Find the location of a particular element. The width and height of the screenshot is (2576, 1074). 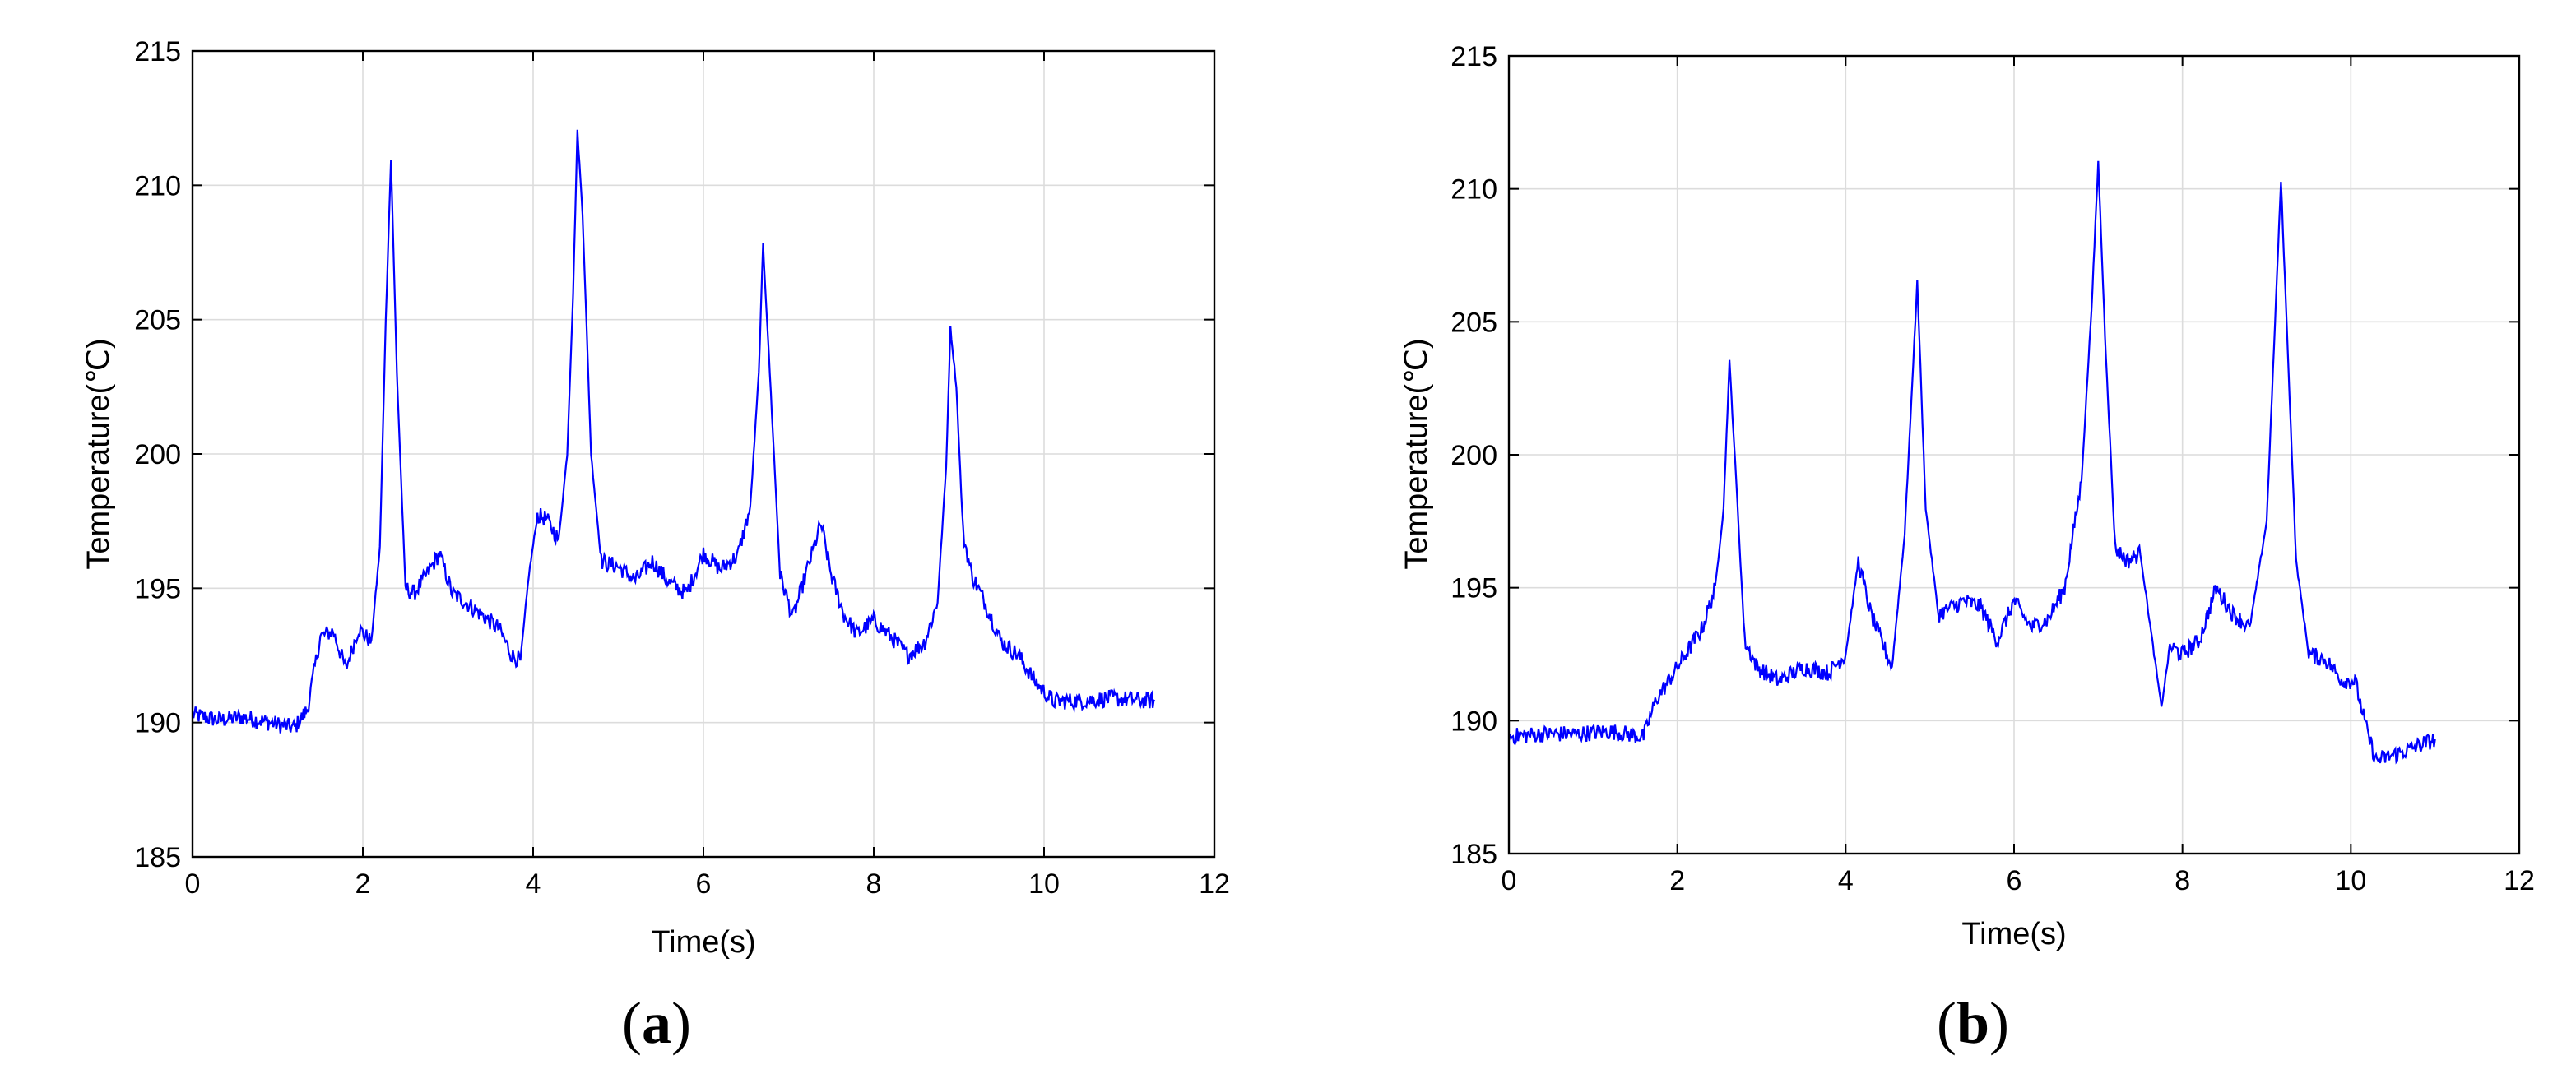

x-tick-label-a: 6 is located at coordinates (704, 884).